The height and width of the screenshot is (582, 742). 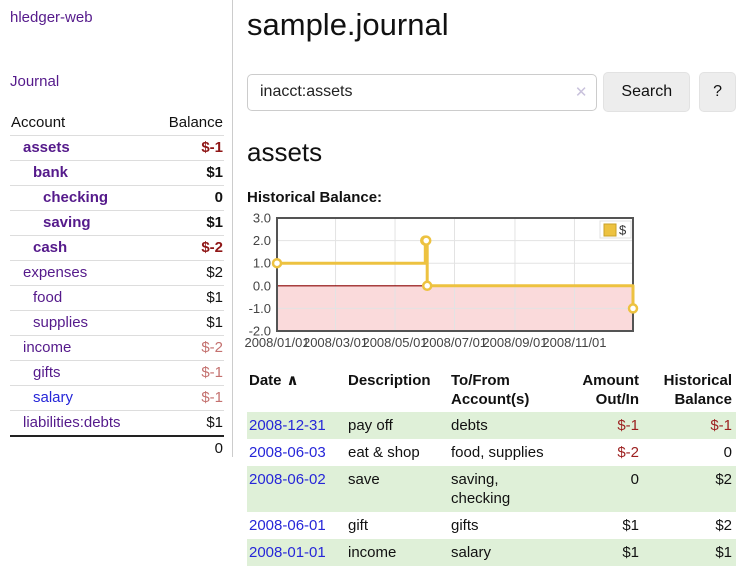 I want to click on search-button: Search, so click(x=647, y=92).